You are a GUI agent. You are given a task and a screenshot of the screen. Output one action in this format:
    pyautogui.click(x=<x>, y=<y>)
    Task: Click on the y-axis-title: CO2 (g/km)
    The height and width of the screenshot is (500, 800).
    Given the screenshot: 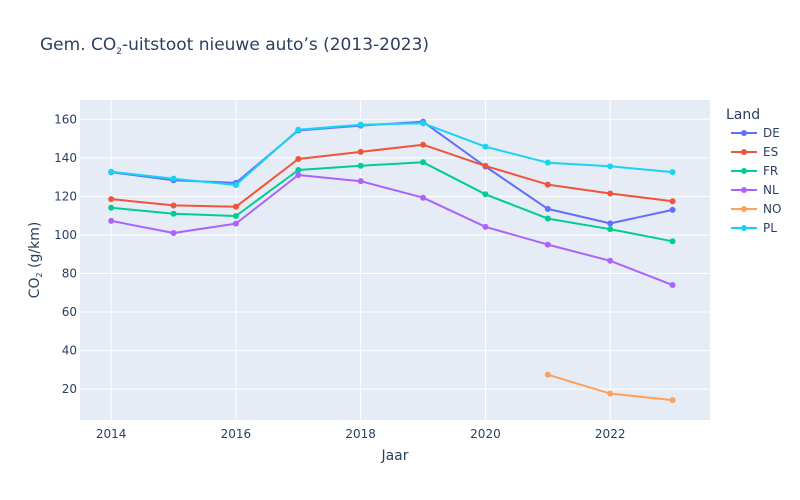 What is the action you would take?
    pyautogui.click(x=35, y=260)
    